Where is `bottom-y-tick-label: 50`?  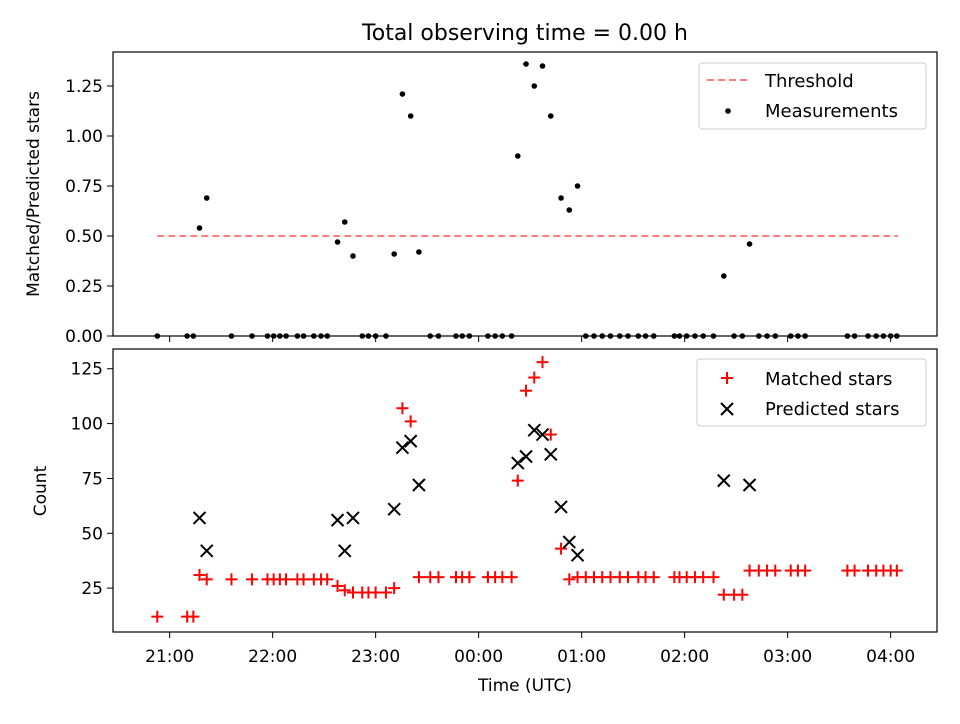
bottom-y-tick-label: 50 is located at coordinates (92, 534).